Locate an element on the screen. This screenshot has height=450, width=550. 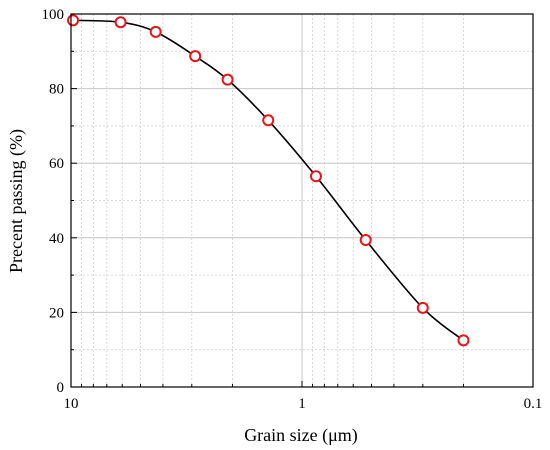
y-tick-label: 80 is located at coordinates (56, 90).